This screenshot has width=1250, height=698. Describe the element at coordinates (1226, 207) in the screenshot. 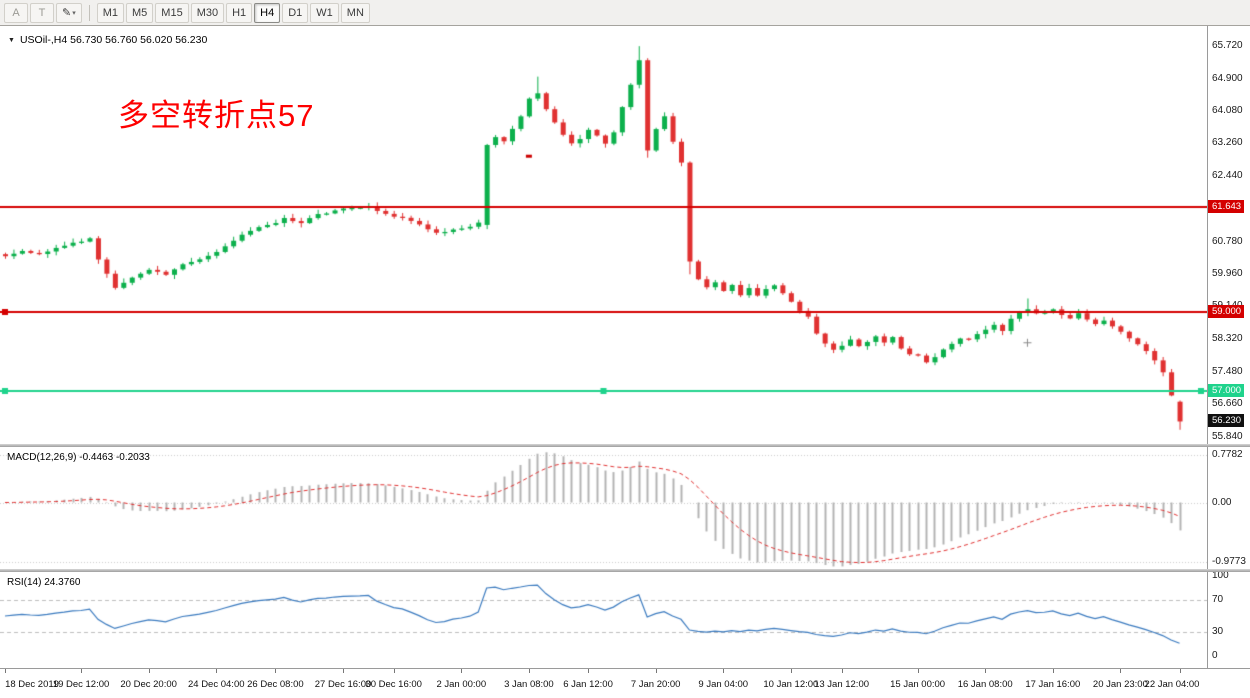

I see `price-line-badge: 61.643` at that location.